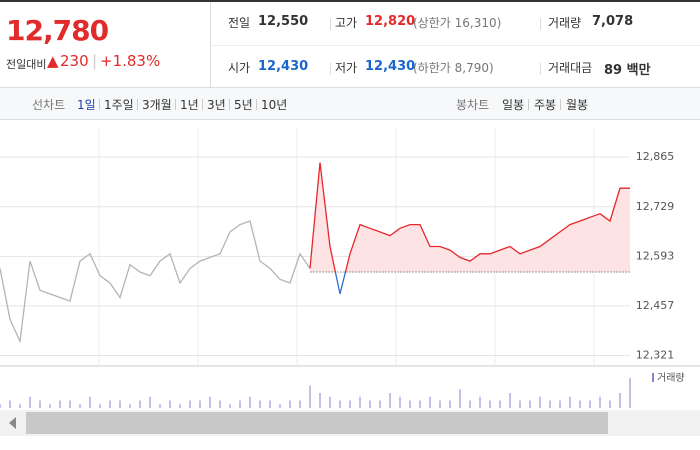  Describe the element at coordinates (655, 206) in the screenshot. I see `y-tick-label: 12,729` at that location.